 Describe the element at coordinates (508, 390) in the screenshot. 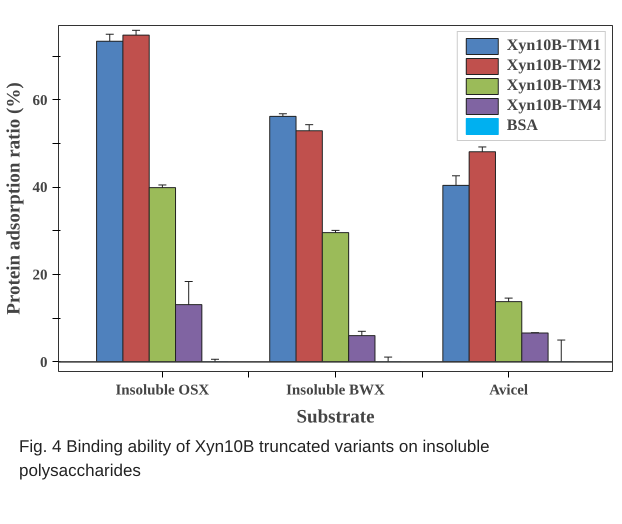

I see `x-tick-label: Avicel` at that location.